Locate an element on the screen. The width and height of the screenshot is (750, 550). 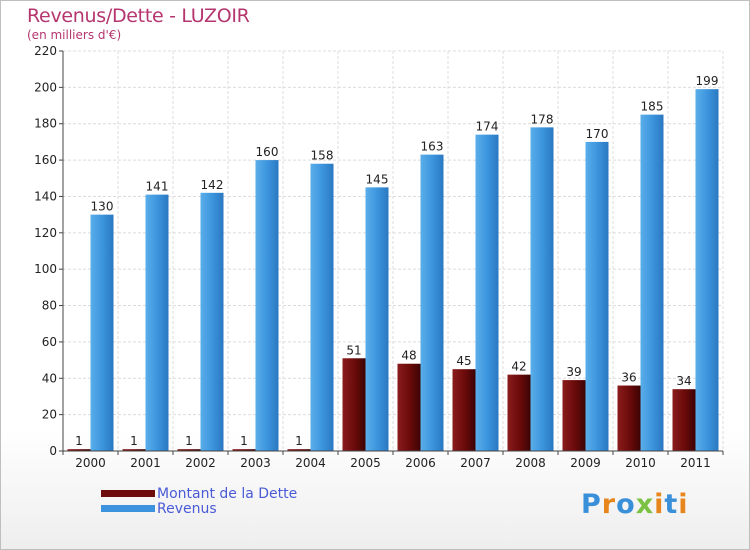
y-tick-label: 100 is located at coordinates (45, 269).